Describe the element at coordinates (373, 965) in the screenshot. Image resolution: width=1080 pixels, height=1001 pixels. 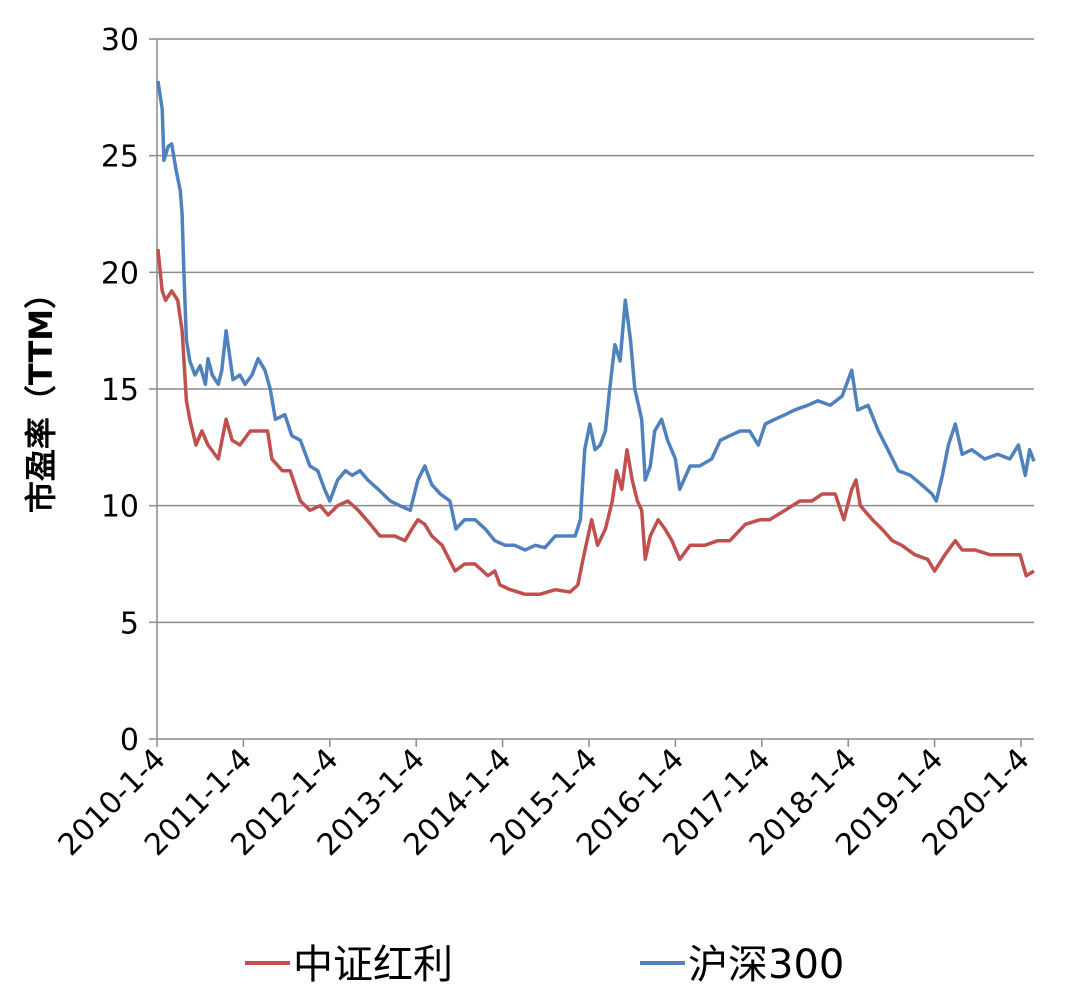
I see `legend-label: 中证红利` at that location.